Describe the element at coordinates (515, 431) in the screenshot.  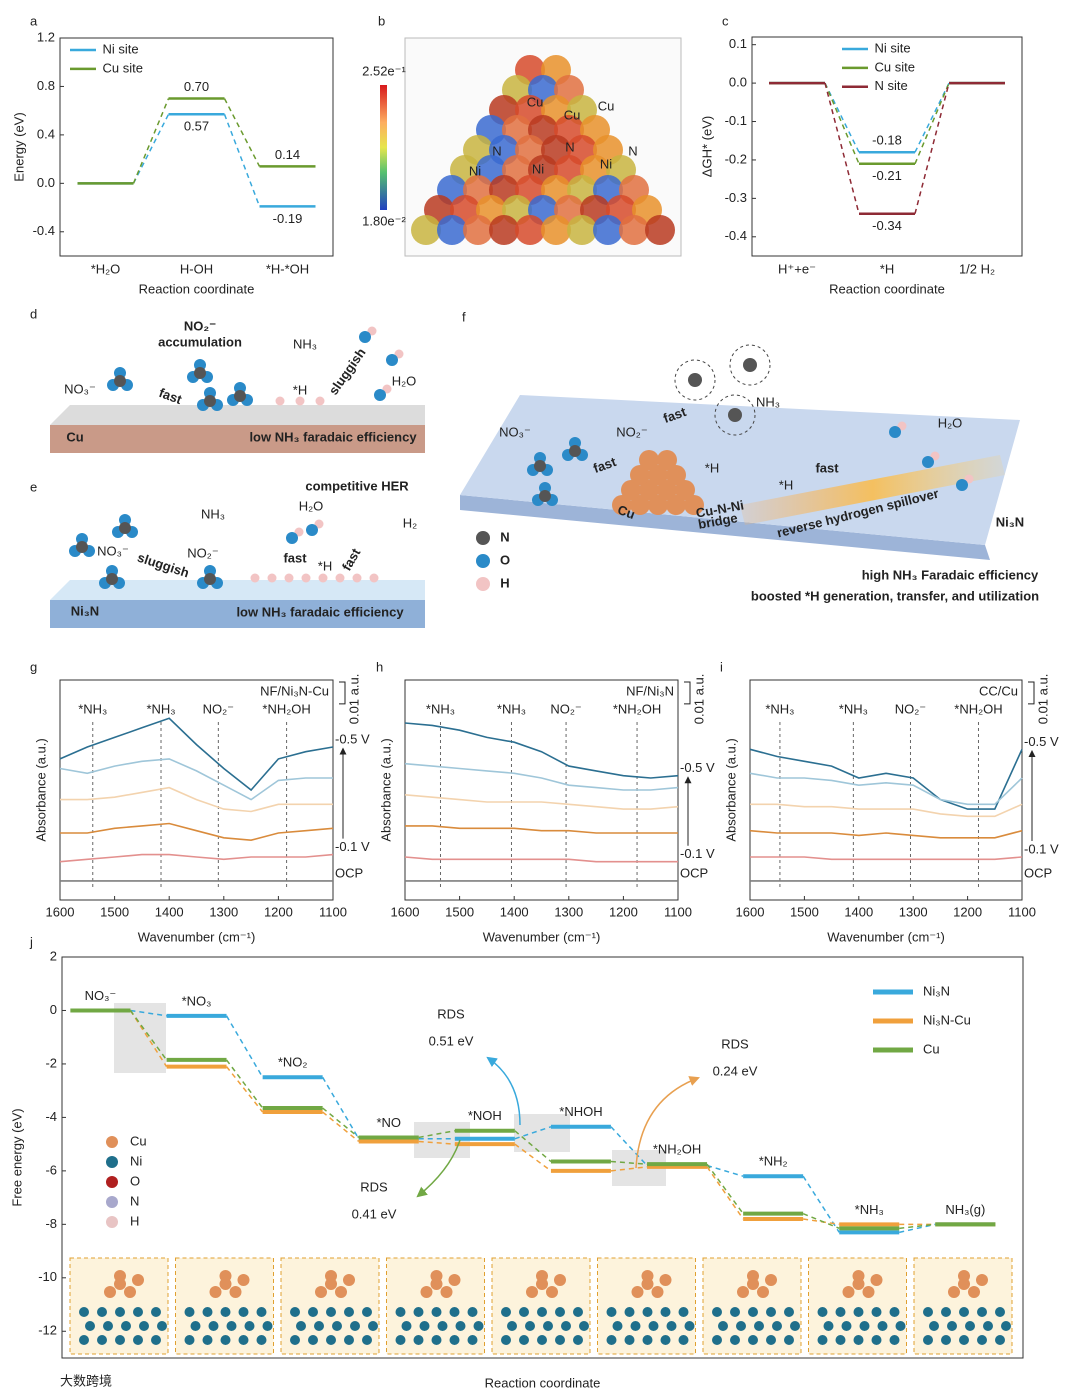
I see `scheme-label: NO₃⁻` at that location.